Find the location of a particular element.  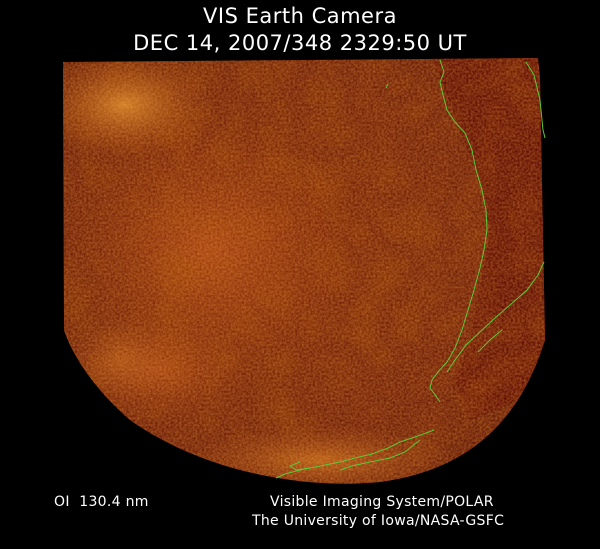

image-title: VIS Earth Camera is located at coordinates (300, 16).